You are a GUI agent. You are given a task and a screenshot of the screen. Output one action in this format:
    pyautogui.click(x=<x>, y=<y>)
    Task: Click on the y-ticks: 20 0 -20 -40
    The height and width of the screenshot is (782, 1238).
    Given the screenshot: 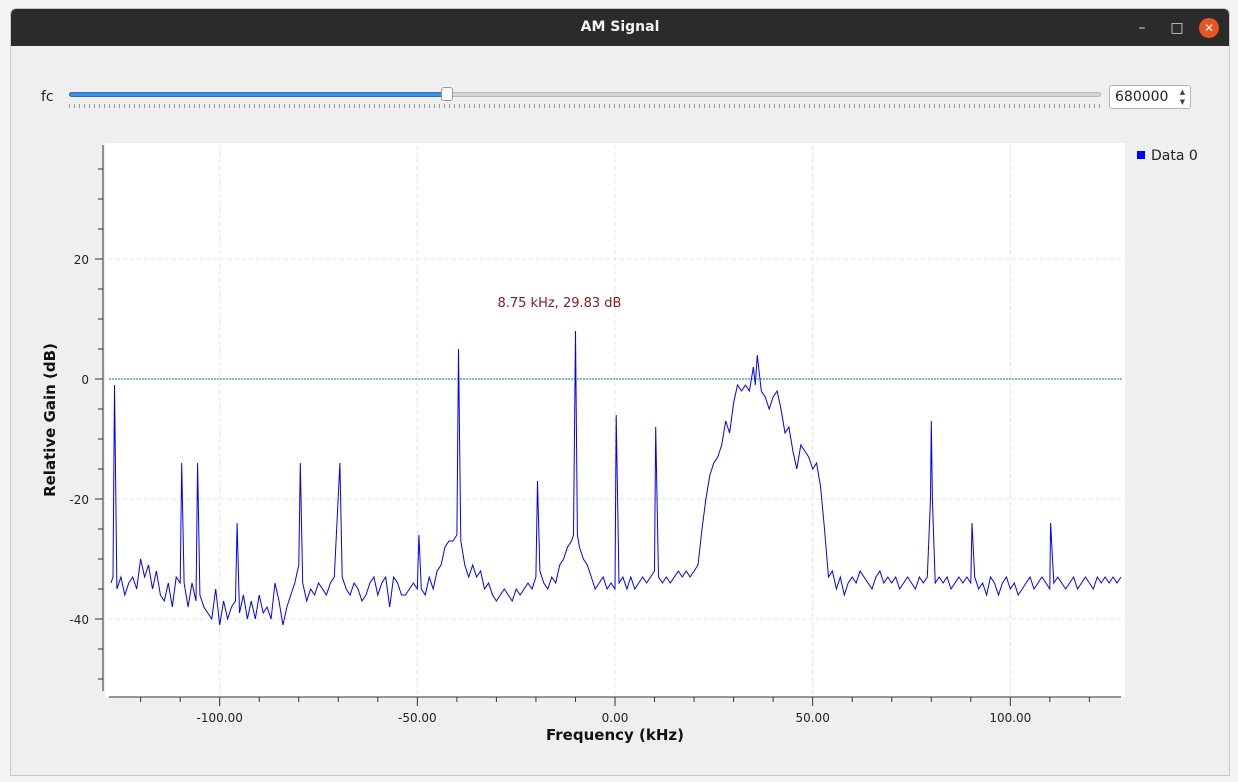 What is the action you would take?
    pyautogui.click(x=86, y=424)
    